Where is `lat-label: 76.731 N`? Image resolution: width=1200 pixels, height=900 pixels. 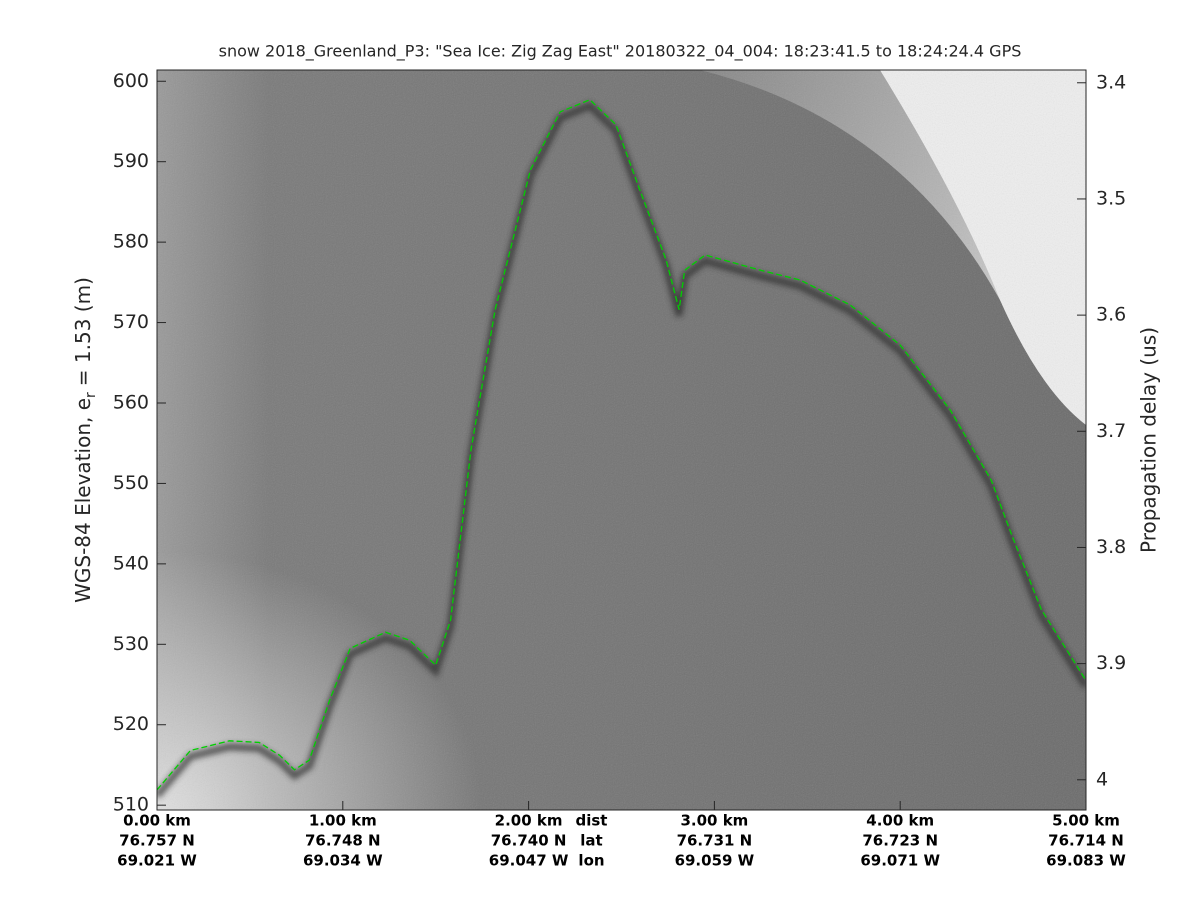
lat-label: 76.731 N is located at coordinates (715, 841).